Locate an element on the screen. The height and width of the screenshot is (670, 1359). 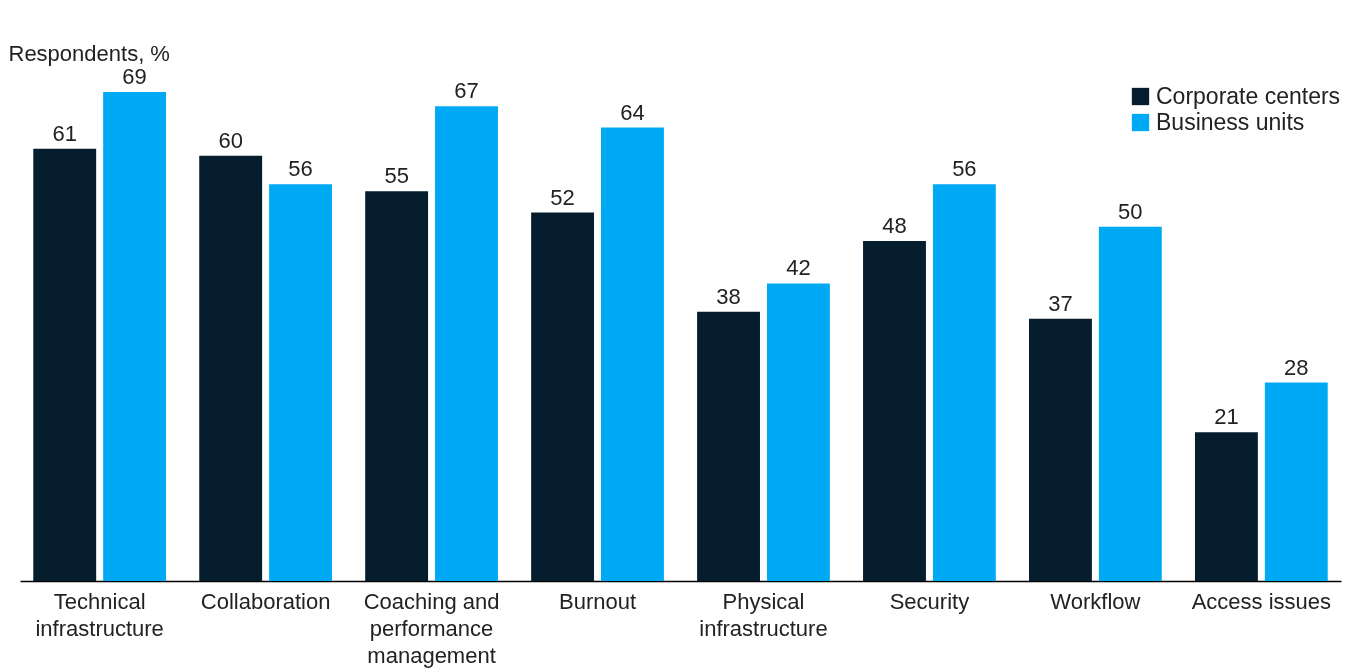
data-label: 38 is located at coordinates (728, 296).